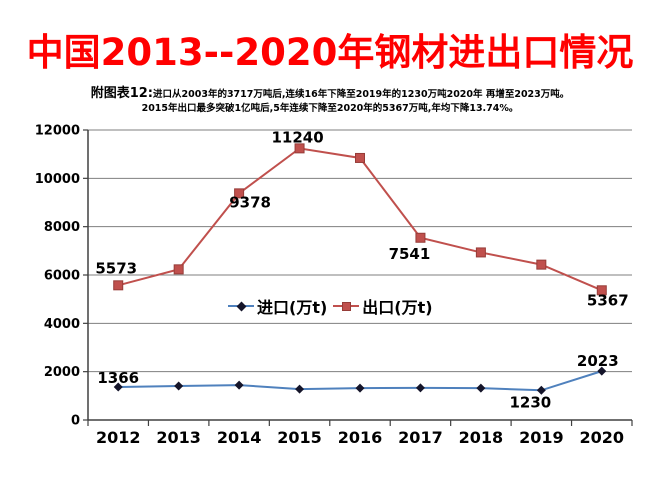 Image resolution: width=660 pixels, height=495 pixels. Describe the element at coordinates (299, 437) in the screenshot. I see `x-tick-label: 2015` at that location.